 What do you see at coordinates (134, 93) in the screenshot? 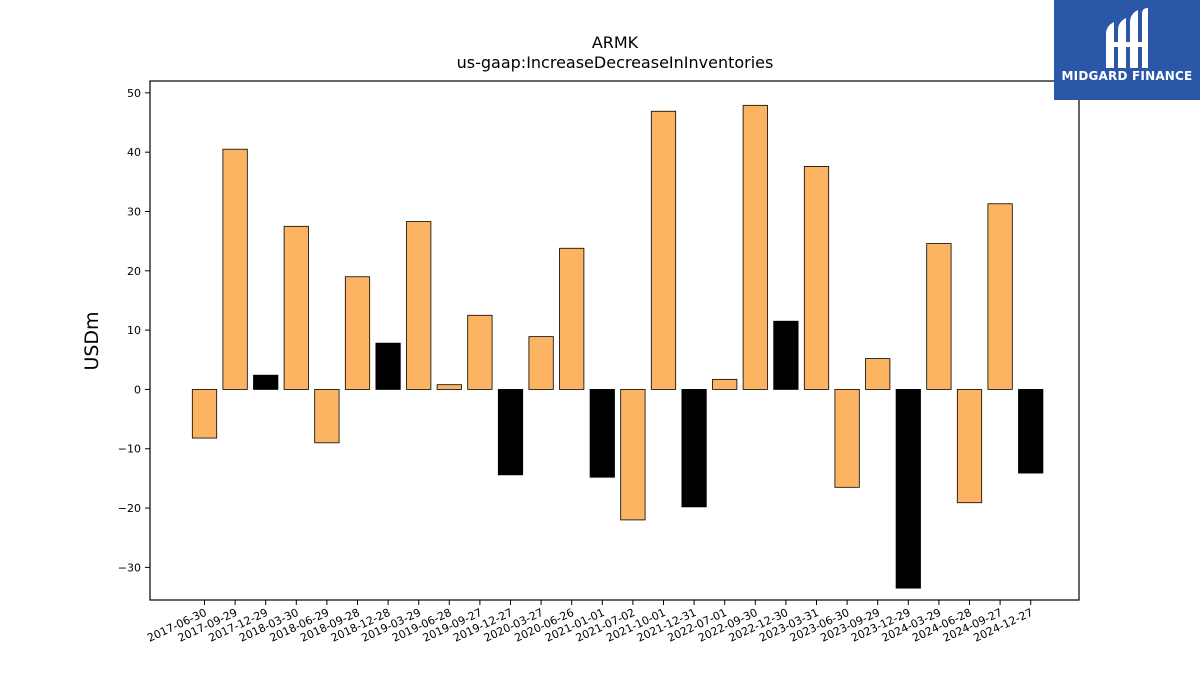
I see `y-tick-label: 50` at bounding box center [134, 93].